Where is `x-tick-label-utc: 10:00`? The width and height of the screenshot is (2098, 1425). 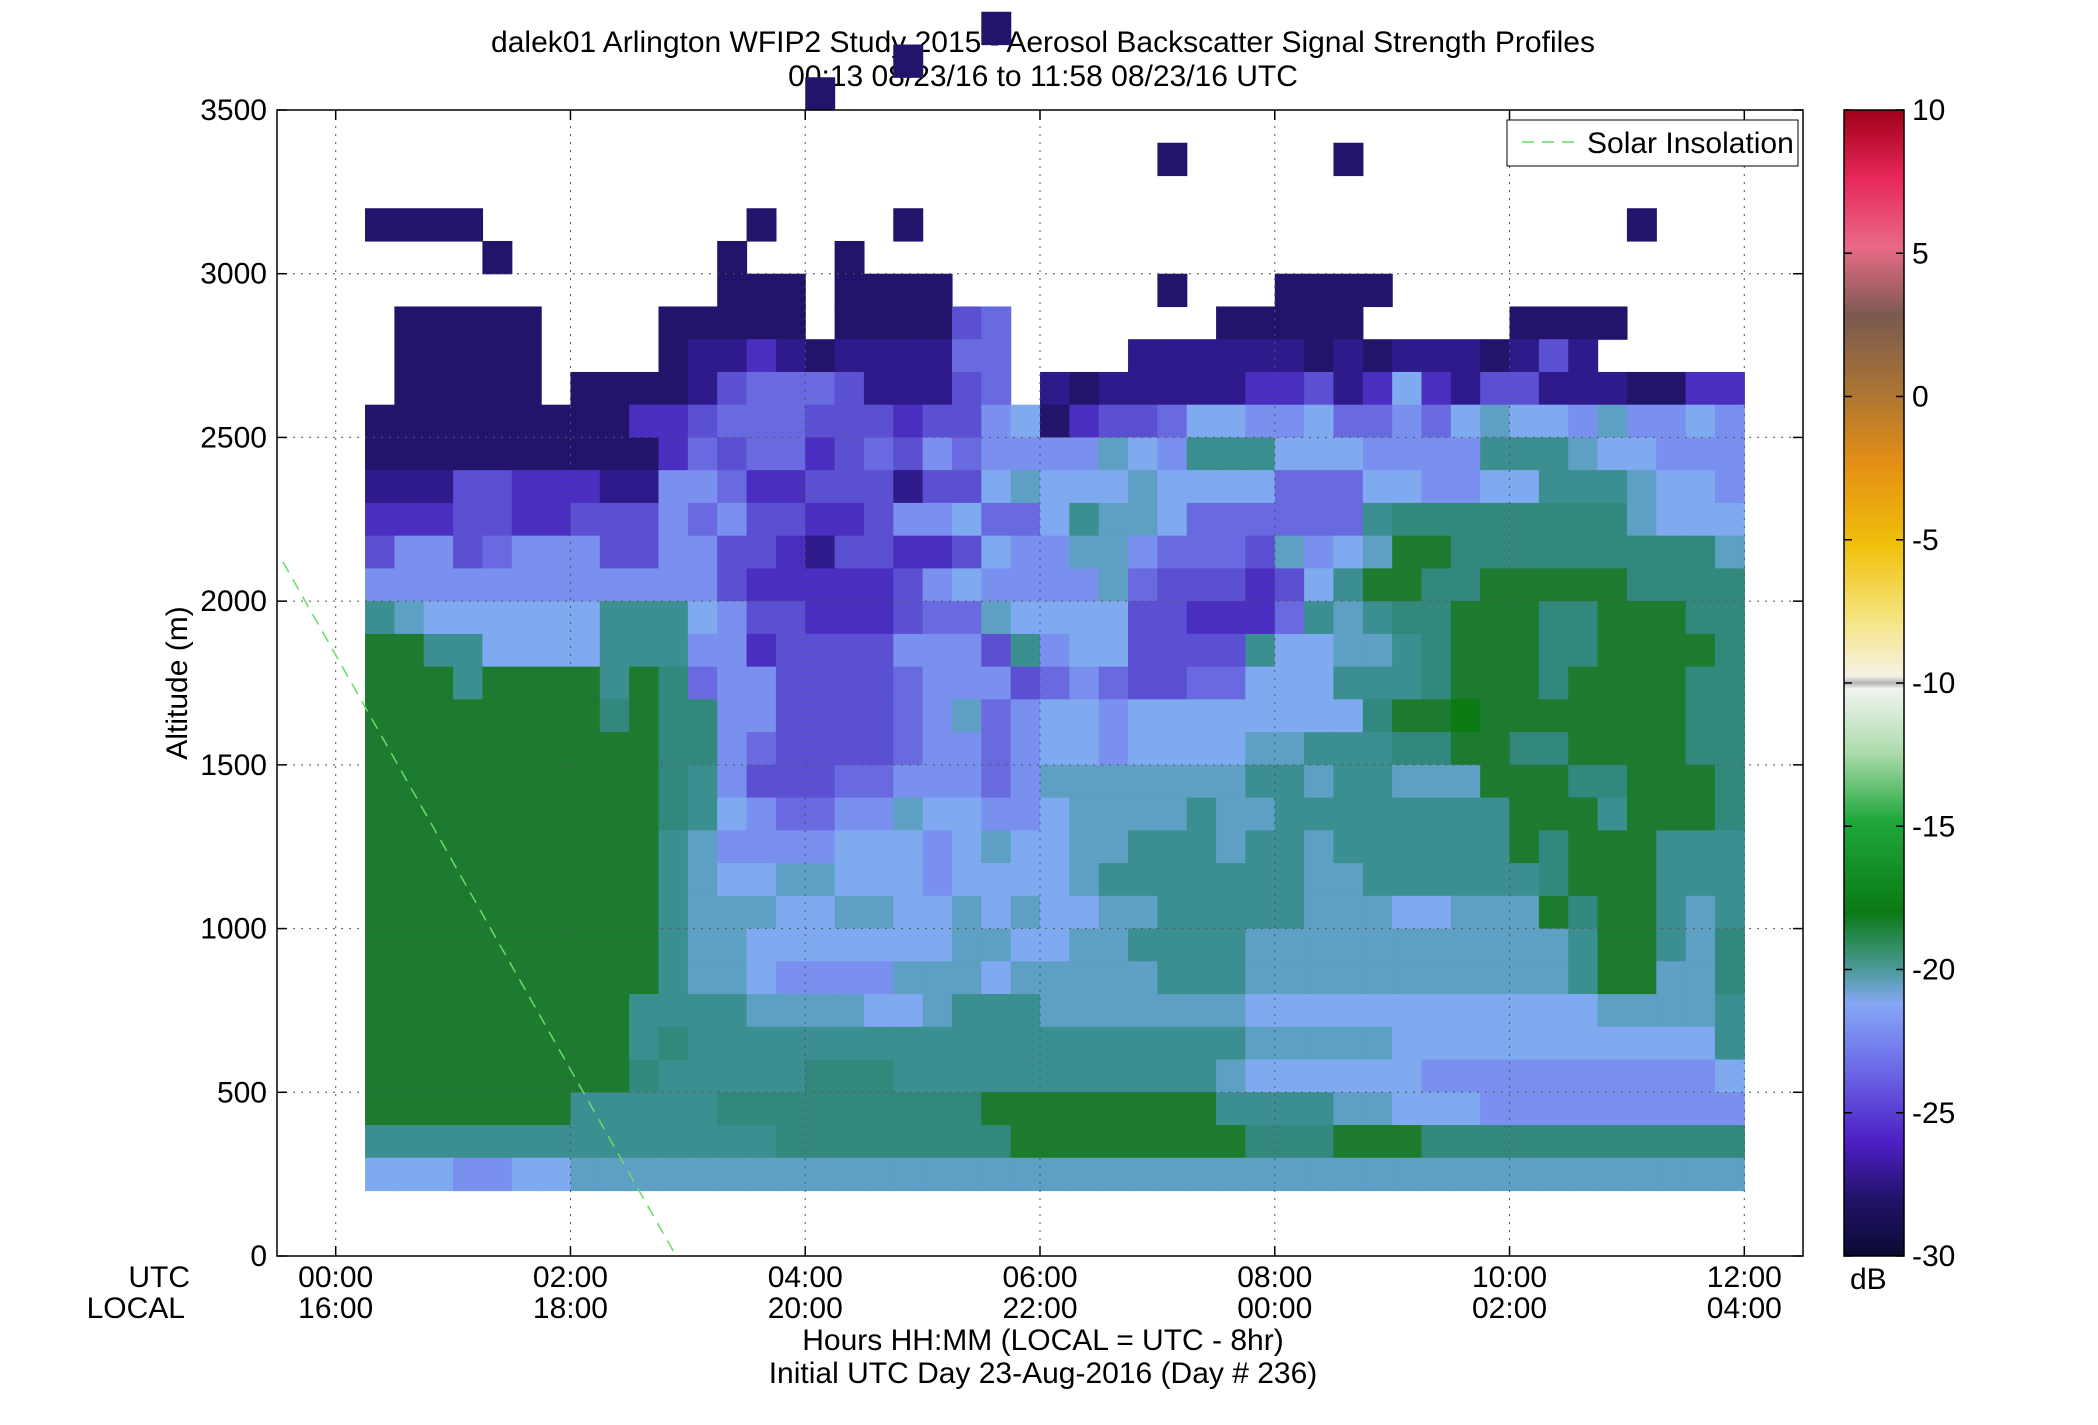
x-tick-label-utc: 10:00 is located at coordinates (1509, 1277).